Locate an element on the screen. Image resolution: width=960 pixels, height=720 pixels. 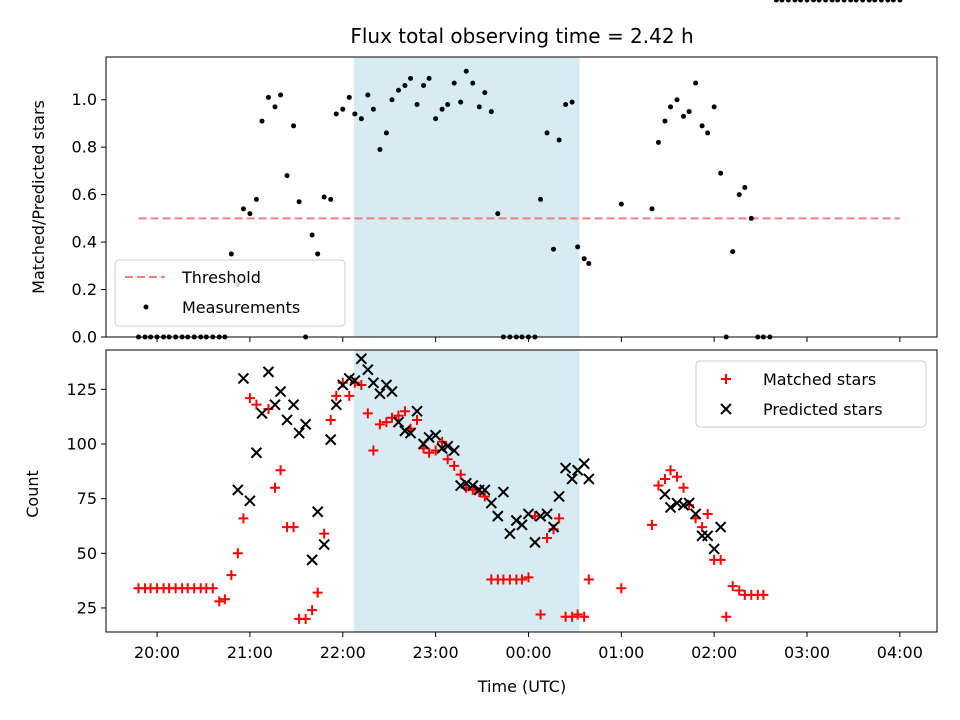
legend-measurements-swatch is located at coordinates (146, 307).